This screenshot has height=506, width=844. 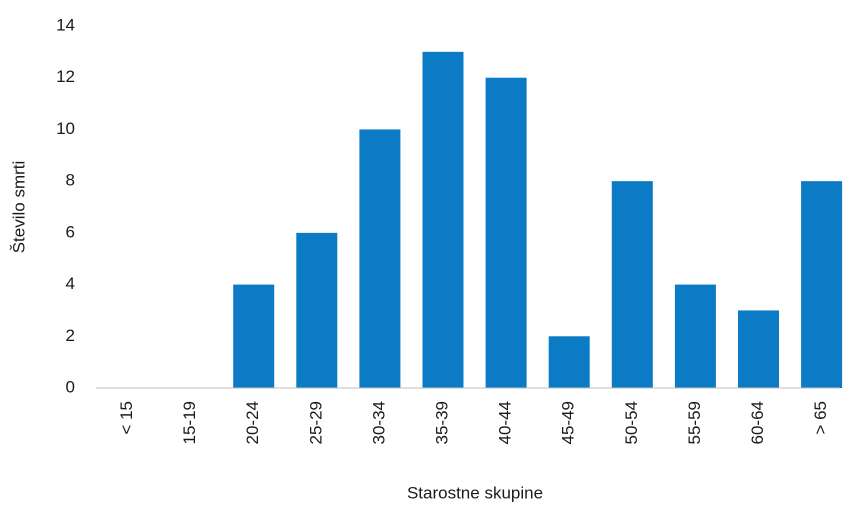 What do you see at coordinates (126, 418) in the screenshot?
I see `x-tick-label: < 15` at bounding box center [126, 418].